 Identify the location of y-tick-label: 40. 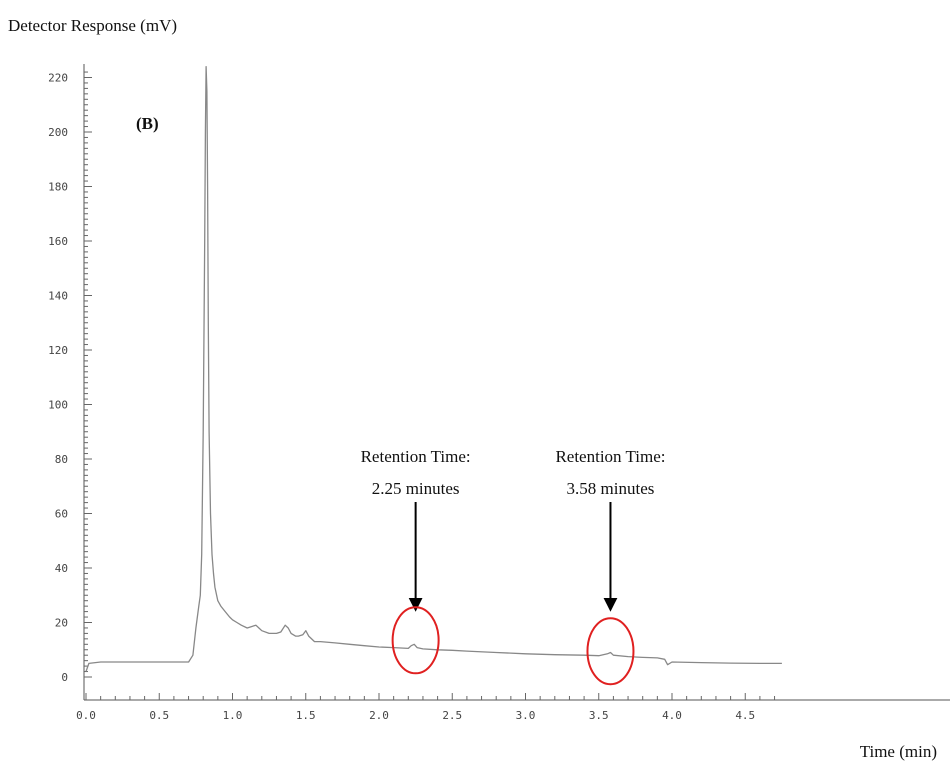
(61, 568).